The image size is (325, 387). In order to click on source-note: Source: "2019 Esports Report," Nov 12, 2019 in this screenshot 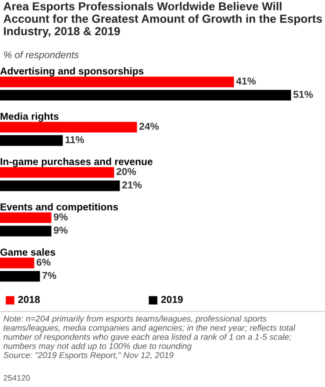, I will do `click(88, 356)`.